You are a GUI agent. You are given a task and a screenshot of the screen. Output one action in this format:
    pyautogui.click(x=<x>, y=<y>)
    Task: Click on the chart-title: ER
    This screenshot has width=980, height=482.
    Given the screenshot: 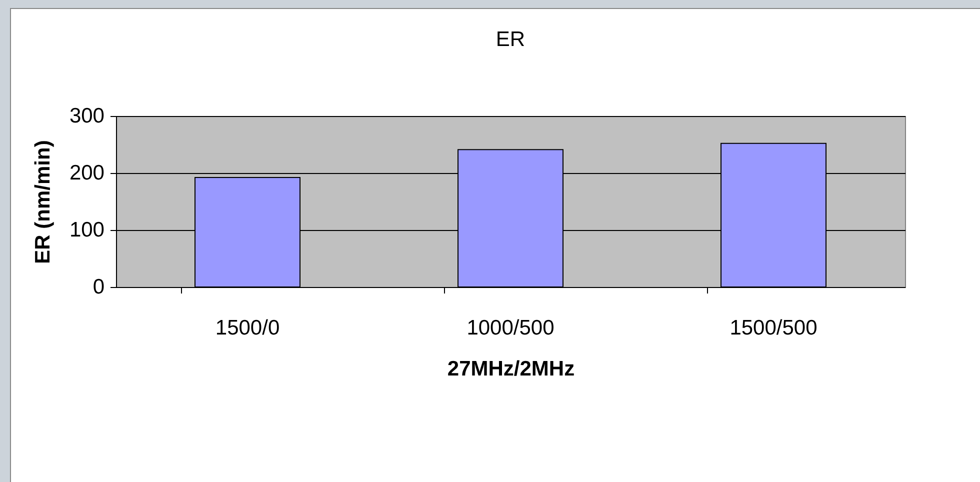 What is the action you would take?
    pyautogui.click(x=511, y=39)
    